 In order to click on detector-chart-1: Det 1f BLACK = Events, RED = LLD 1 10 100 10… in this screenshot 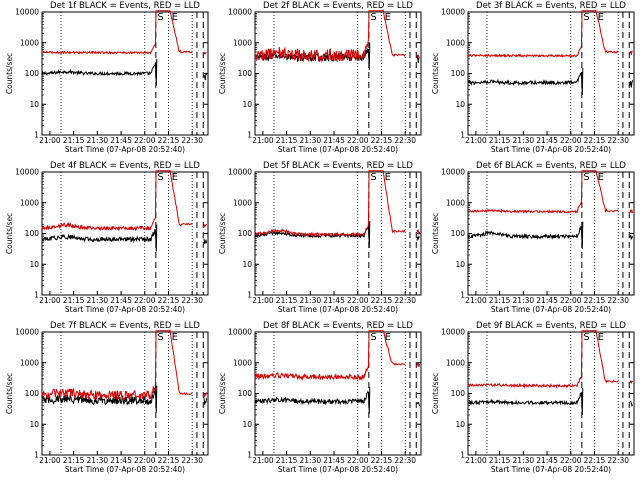, I will do `click(107, 77)`.